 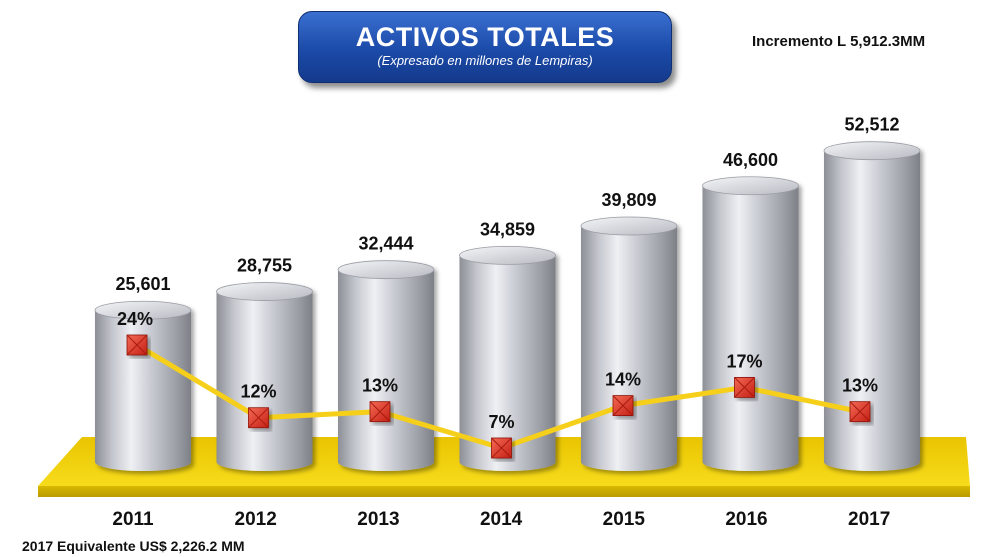 I want to click on growth-marker-2015, so click(x=623, y=405).